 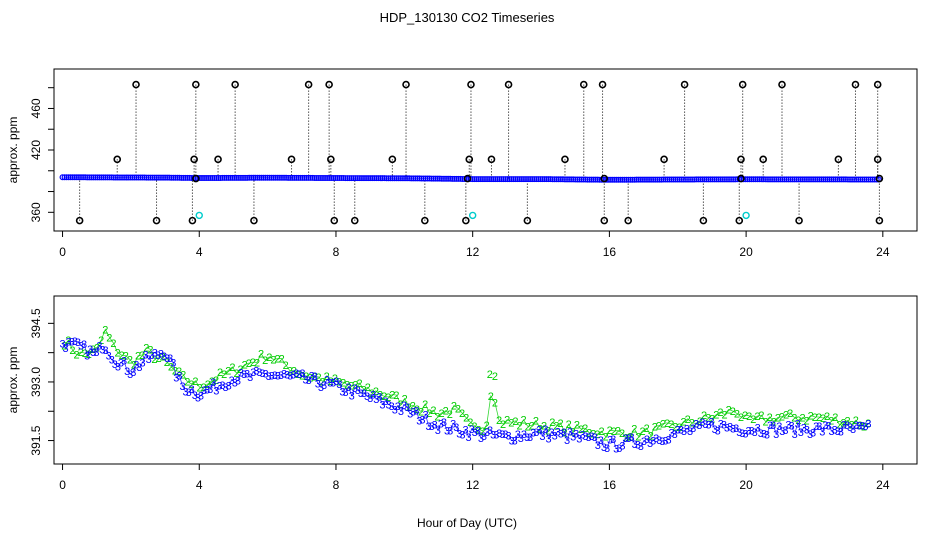 I want to click on bottom-x-tick-label: 0, so click(x=62, y=485).